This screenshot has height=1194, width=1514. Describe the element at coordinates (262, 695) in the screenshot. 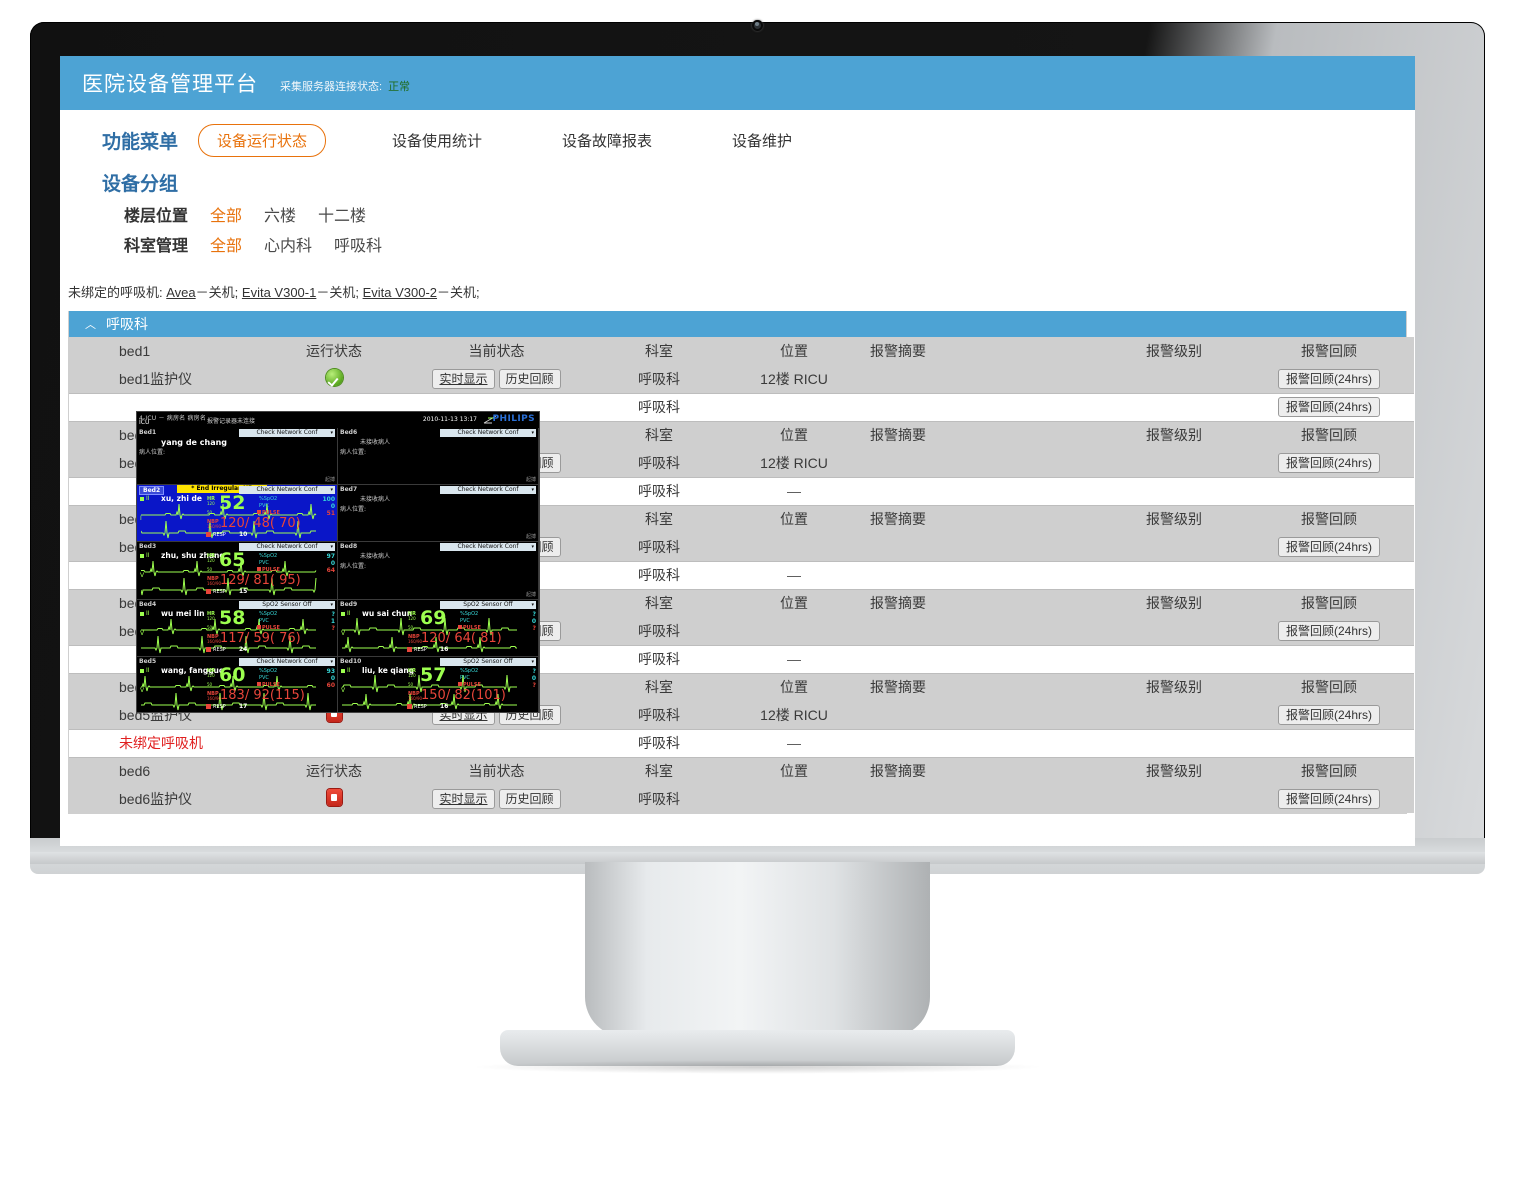

I see `nbp-value: 183/ 92(115)` at that location.